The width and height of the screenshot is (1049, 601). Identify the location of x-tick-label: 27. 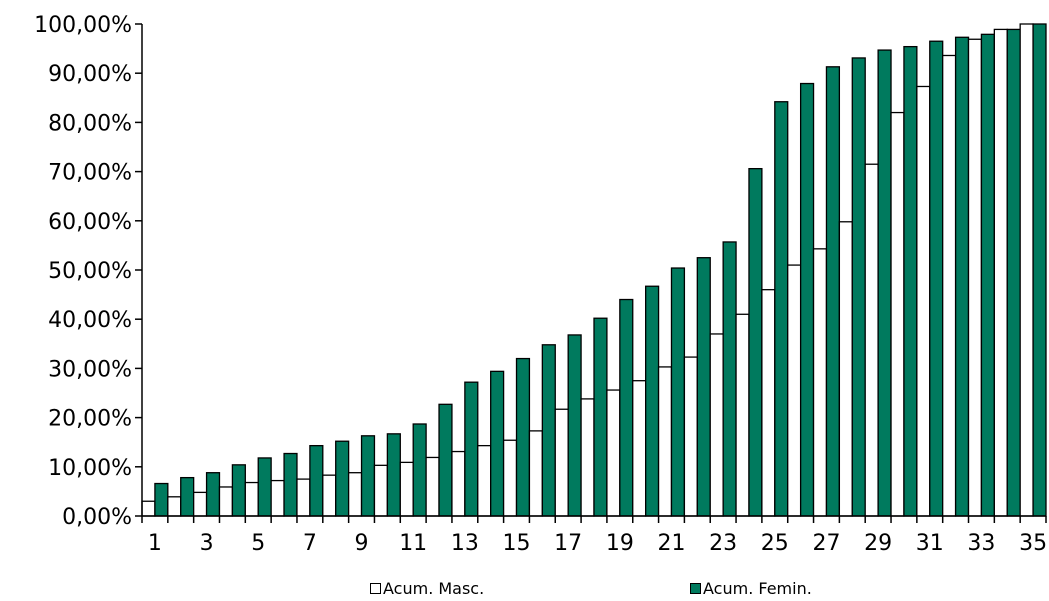
(826, 543).